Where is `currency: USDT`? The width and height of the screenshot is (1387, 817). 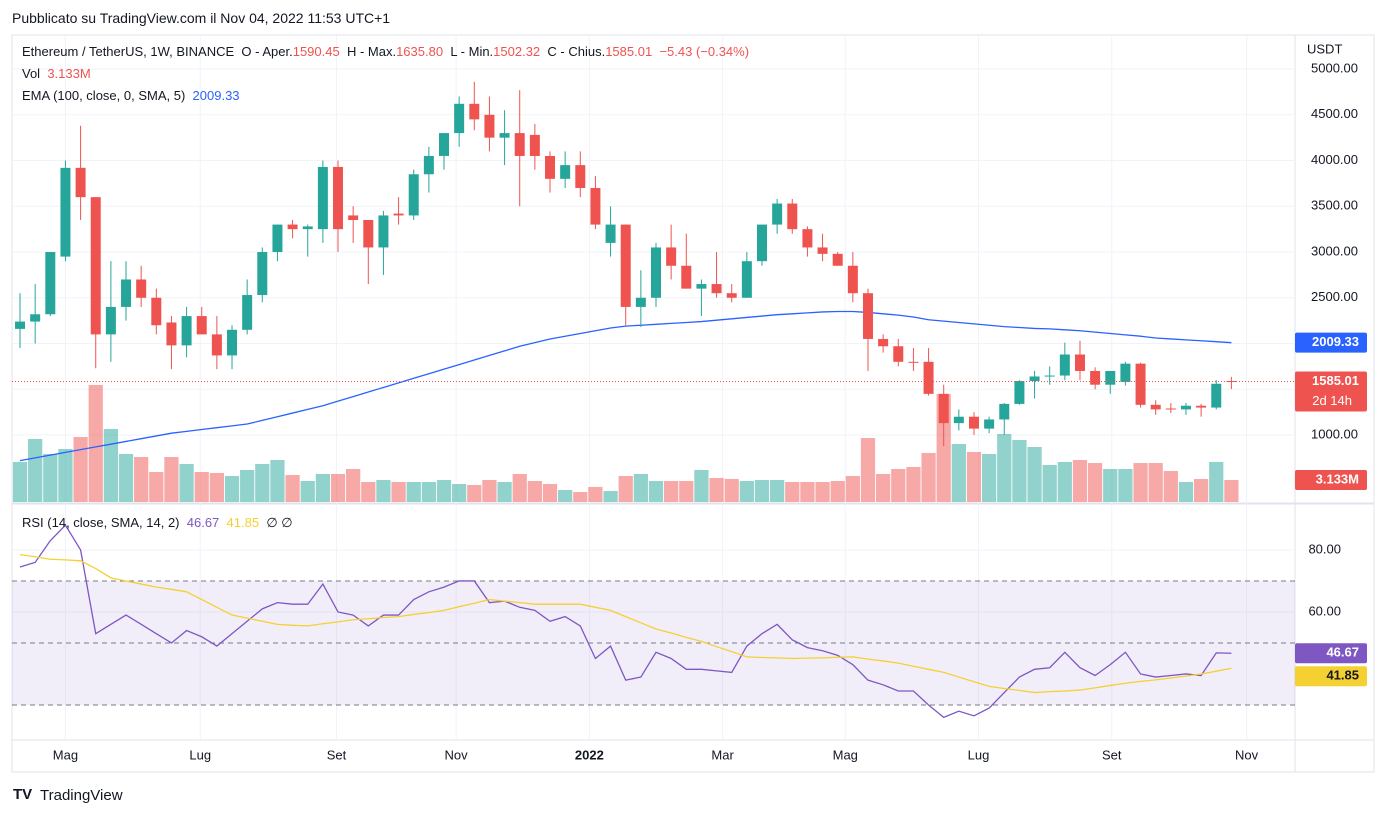
currency: USDT is located at coordinates (1324, 48).